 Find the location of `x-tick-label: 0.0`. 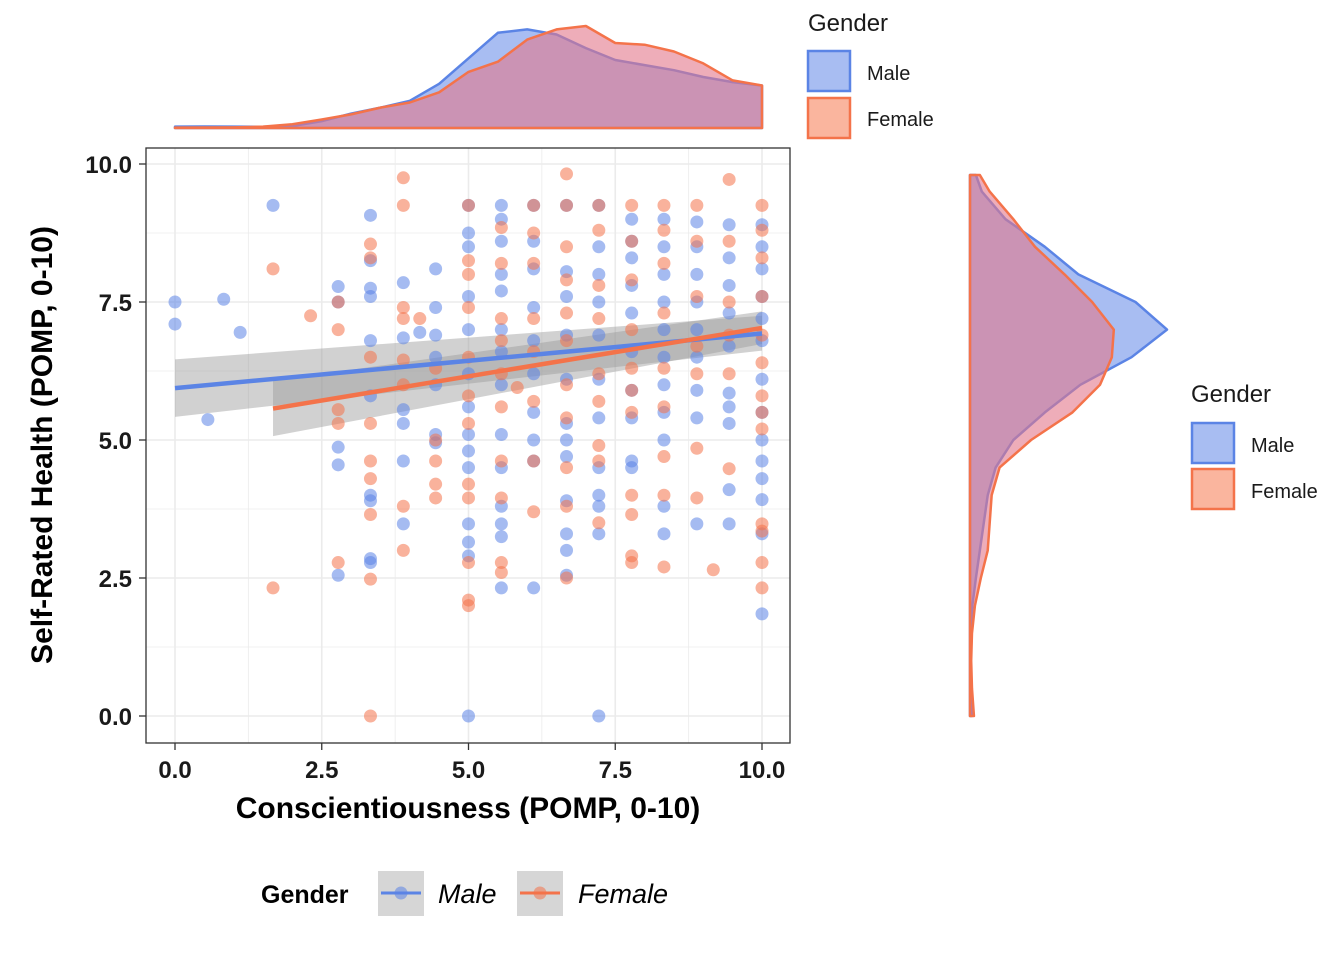

x-tick-label: 0.0 is located at coordinates (174, 770).